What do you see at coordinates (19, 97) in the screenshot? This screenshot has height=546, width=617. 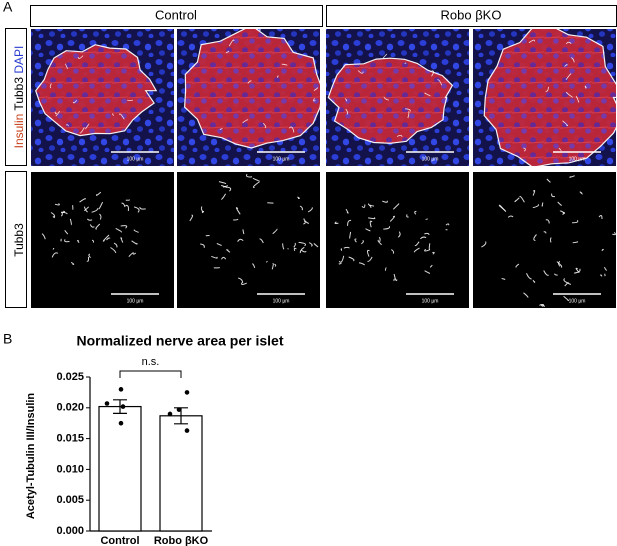 I see `row-label: Insulin Tubb3 DAPI` at bounding box center [19, 97].